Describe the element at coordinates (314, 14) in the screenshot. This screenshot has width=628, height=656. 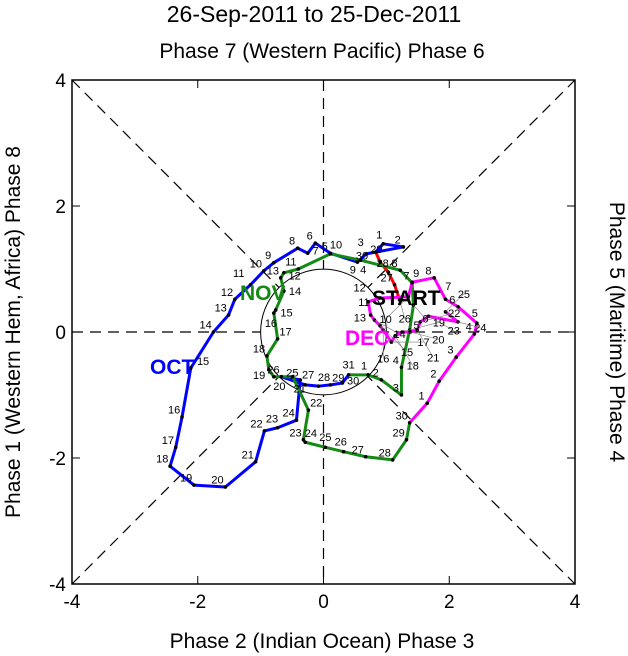
I see `chart-title: 26-Sep-2011 to 25-Dec-2011` at that location.